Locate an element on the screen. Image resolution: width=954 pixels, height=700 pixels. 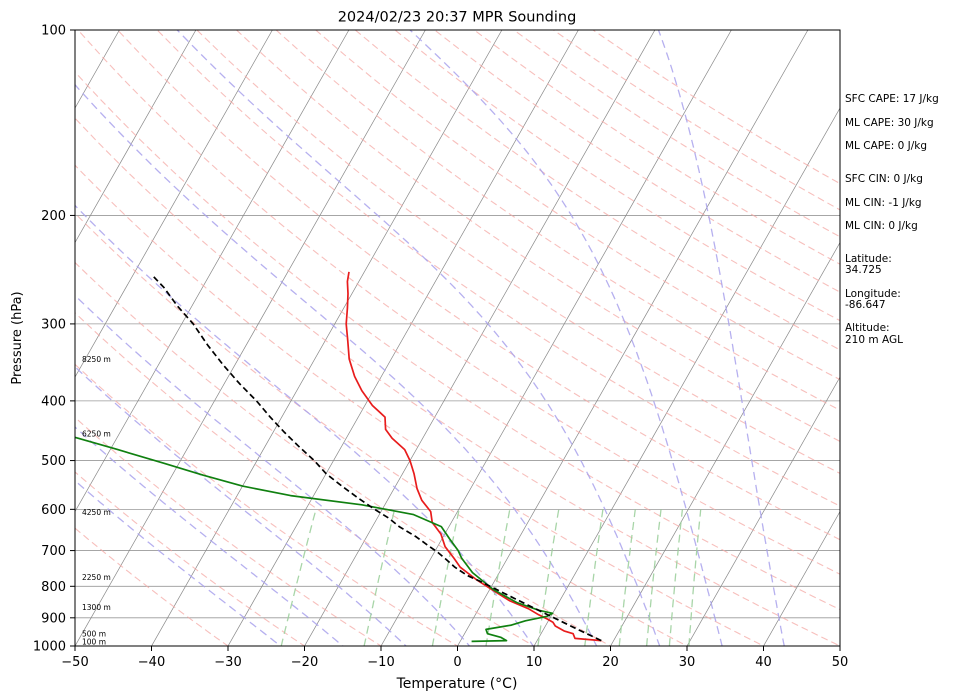
y-tick-label: 300 is located at coordinates (53, 324).